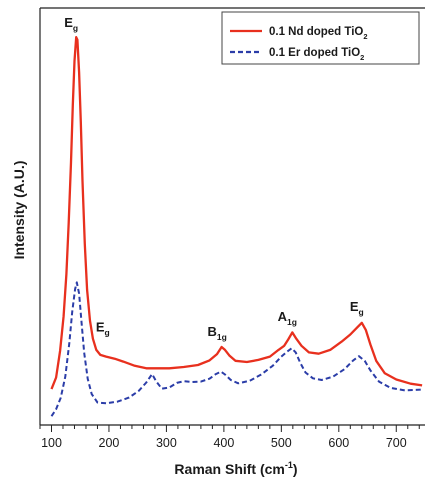 The height and width of the screenshot is (486, 425). I want to click on x-tick-label: 700, so click(396, 443).